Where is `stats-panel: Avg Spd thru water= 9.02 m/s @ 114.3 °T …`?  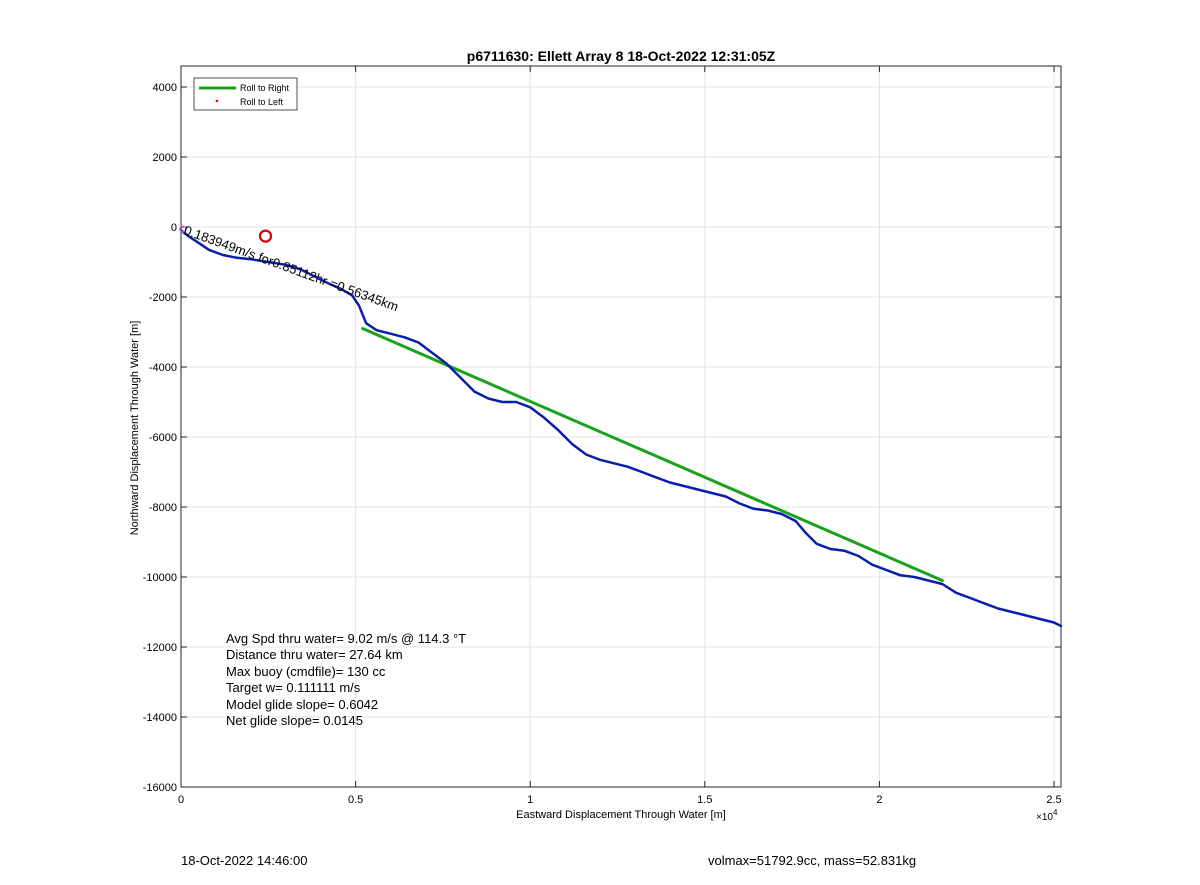 stats-panel: Avg Spd thru water= 9.02 m/s @ 114.3 °T … is located at coordinates (346, 680).